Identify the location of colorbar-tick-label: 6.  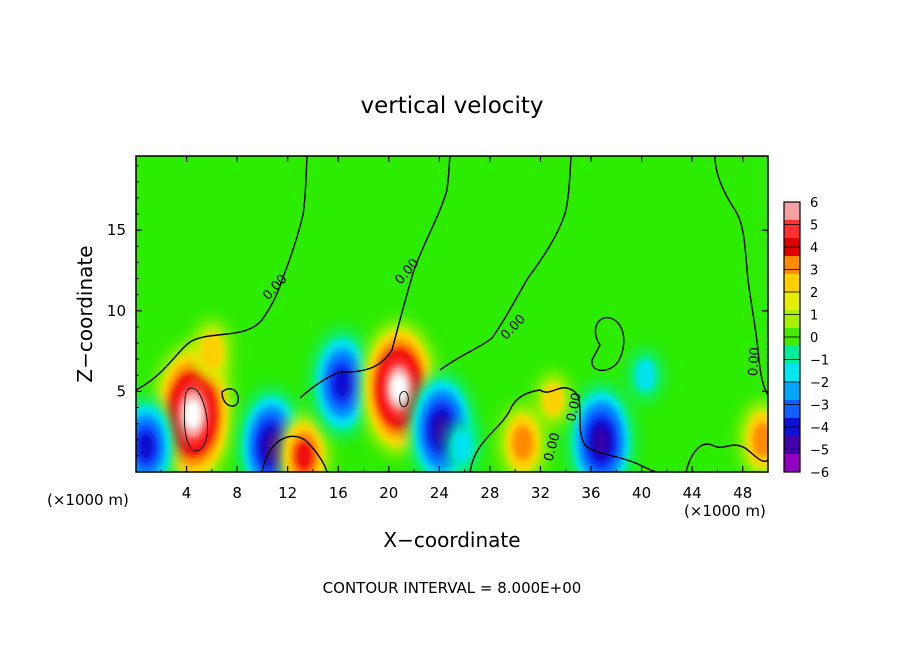
(814, 203).